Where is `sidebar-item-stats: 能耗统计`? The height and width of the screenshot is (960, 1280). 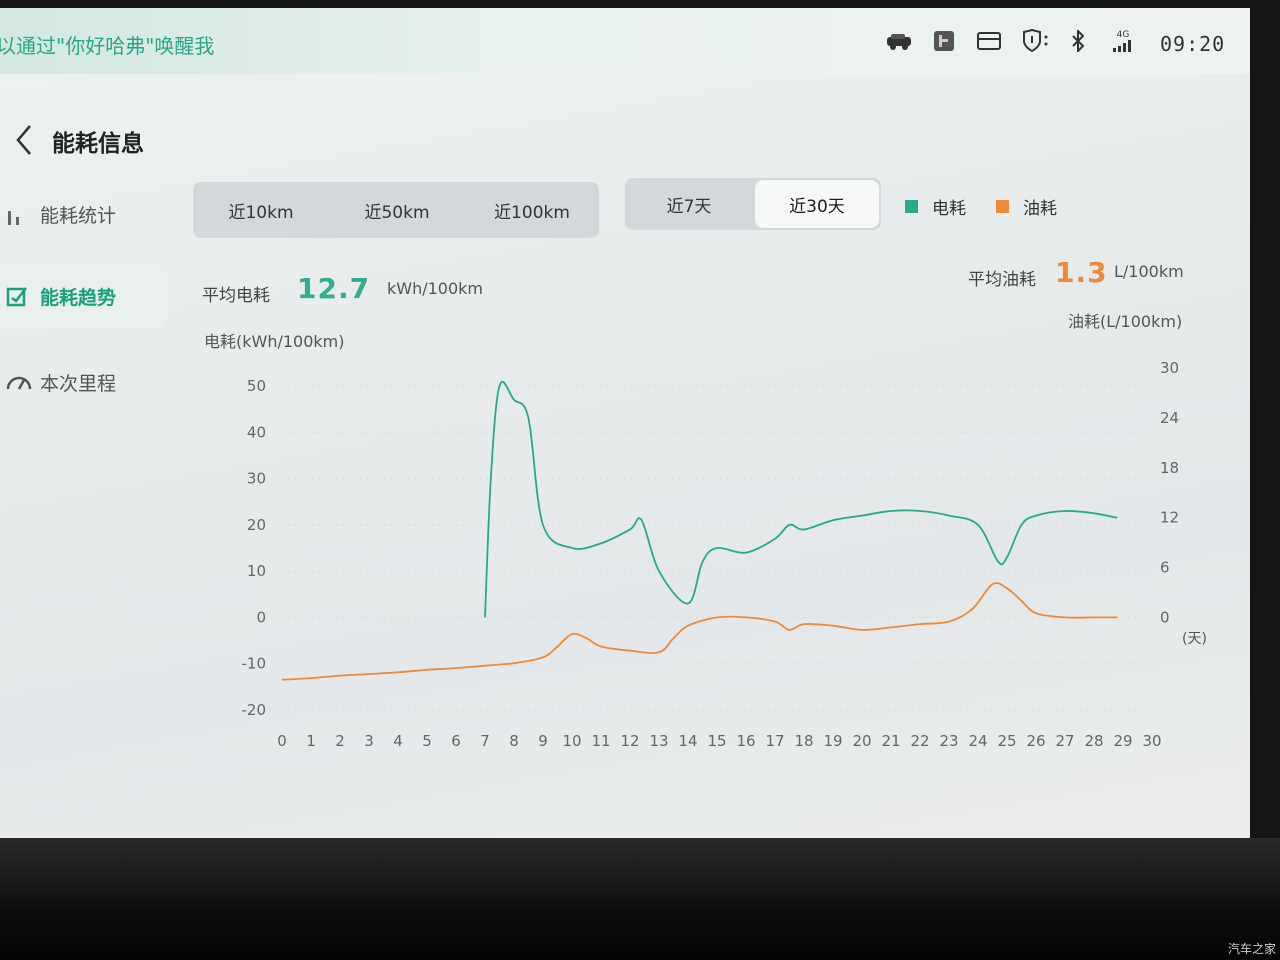
sidebar-item-stats: 能耗统计 is located at coordinates (84, 214).